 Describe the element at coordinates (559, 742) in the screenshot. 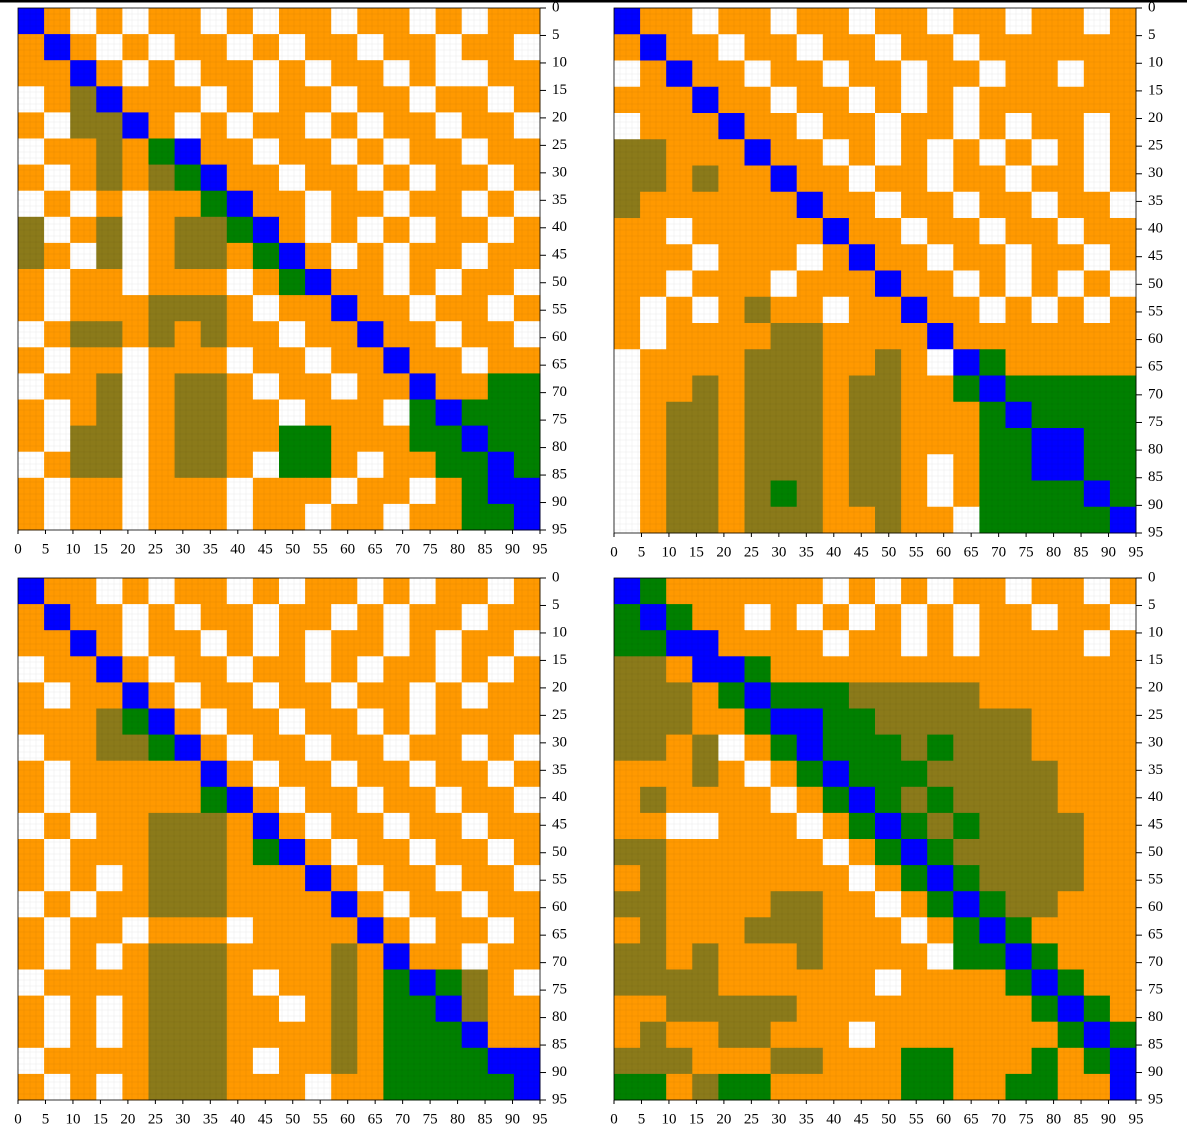

I see `y-tick-label: 30` at that location.